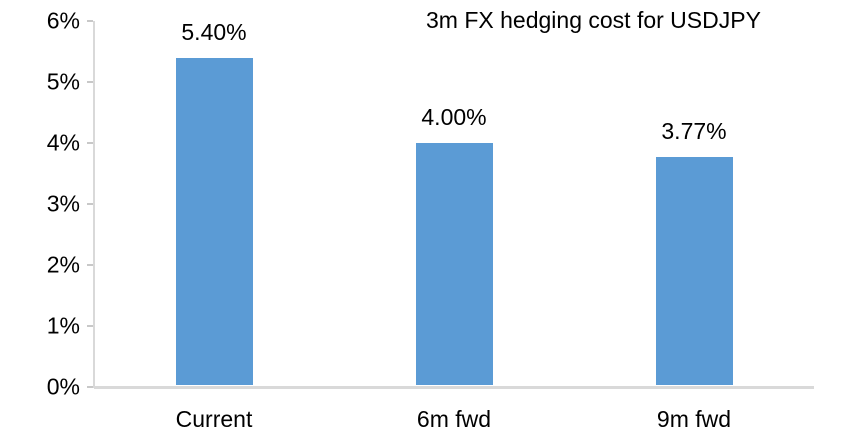  What do you see at coordinates (214, 221) in the screenshot?
I see `bar-current` at bounding box center [214, 221].